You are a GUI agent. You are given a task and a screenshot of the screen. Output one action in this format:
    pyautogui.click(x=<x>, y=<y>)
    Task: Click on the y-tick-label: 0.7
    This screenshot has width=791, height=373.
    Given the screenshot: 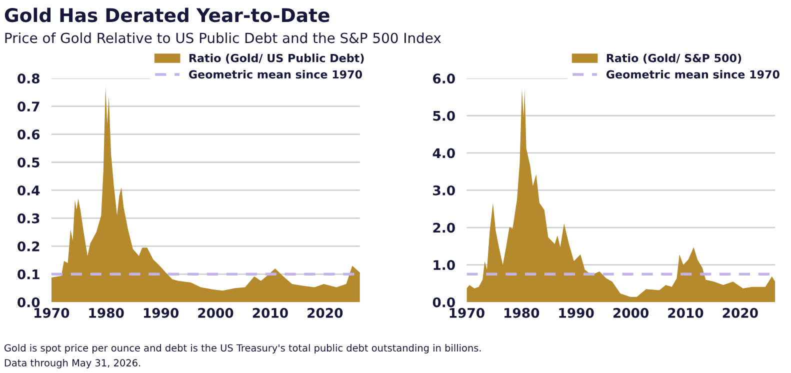 What is the action you would take?
    pyautogui.click(x=29, y=107)
    